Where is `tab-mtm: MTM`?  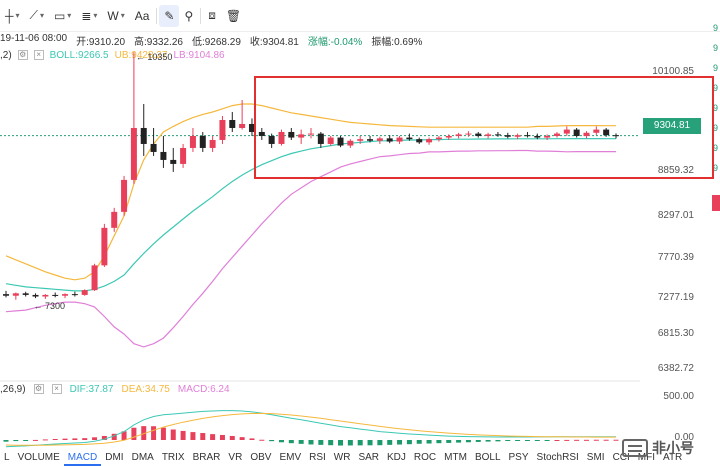 tab-mtm: MTM is located at coordinates (455, 457).